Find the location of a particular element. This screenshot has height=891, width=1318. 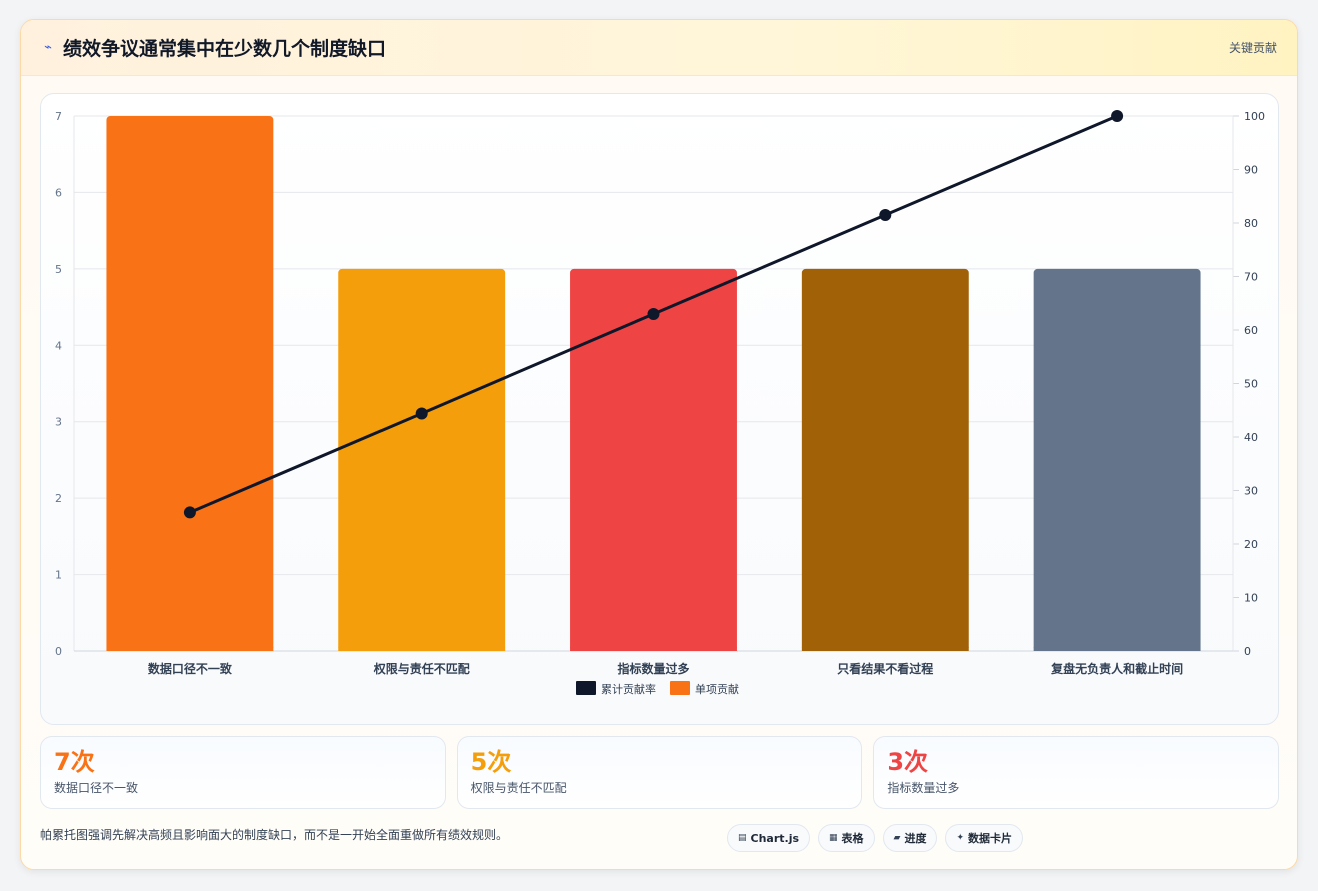

y-tick-label-left: 4 is located at coordinates (58, 345).